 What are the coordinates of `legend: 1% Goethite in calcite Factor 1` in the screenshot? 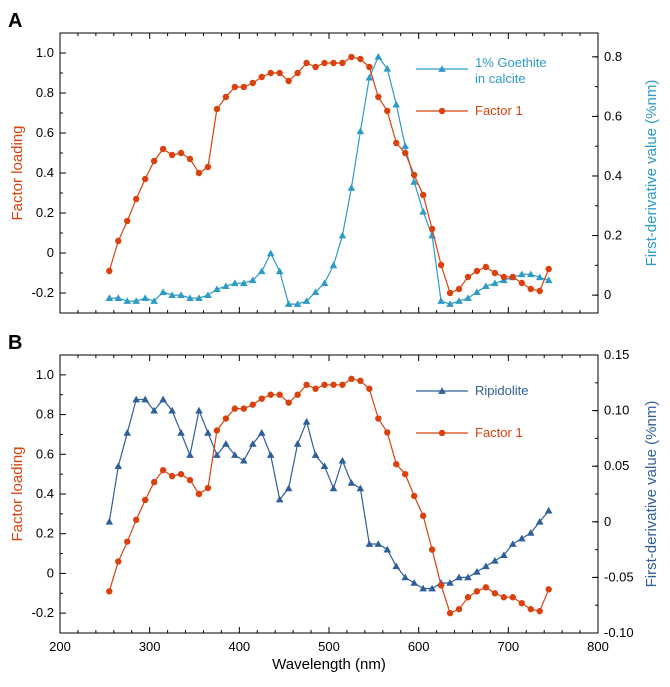 It's located at (481, 86).